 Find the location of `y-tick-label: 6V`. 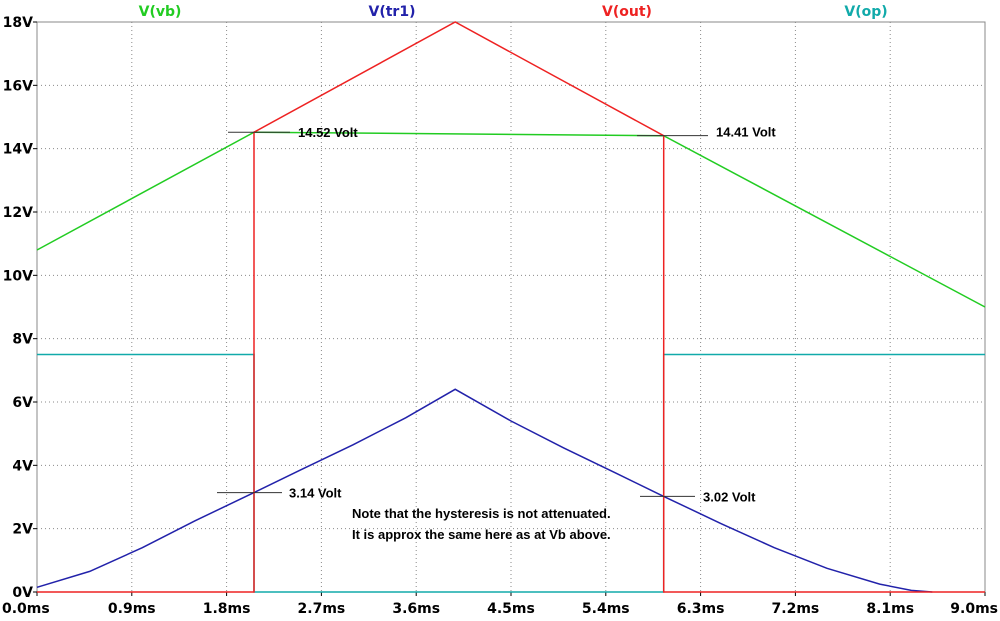

y-tick-label: 6V is located at coordinates (22, 403).